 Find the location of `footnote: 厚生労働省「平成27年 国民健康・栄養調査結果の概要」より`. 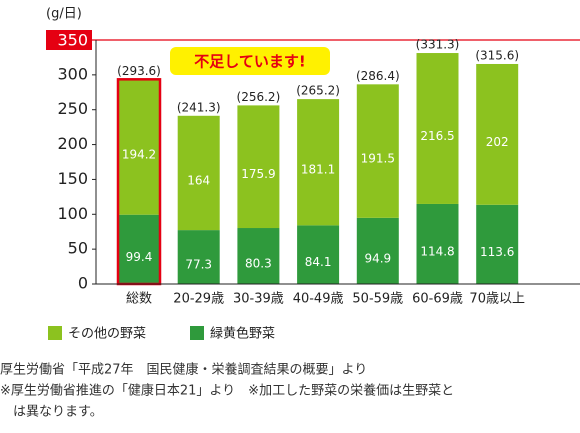

footnote: 厚生労働省「平成27年 国民健康・栄養調査結果の概要」より is located at coordinates (183, 370).